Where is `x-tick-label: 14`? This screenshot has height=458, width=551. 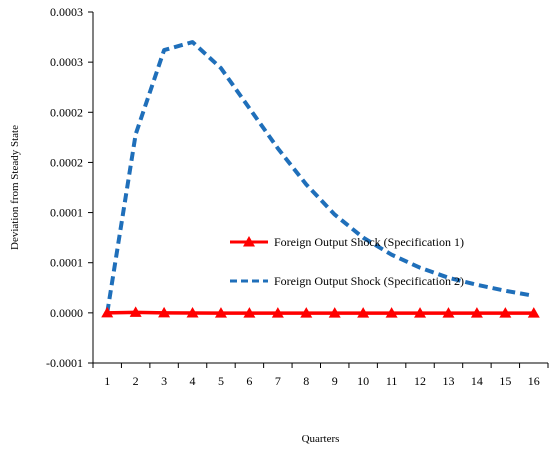 x-tick-label: 14 is located at coordinates (477, 381).